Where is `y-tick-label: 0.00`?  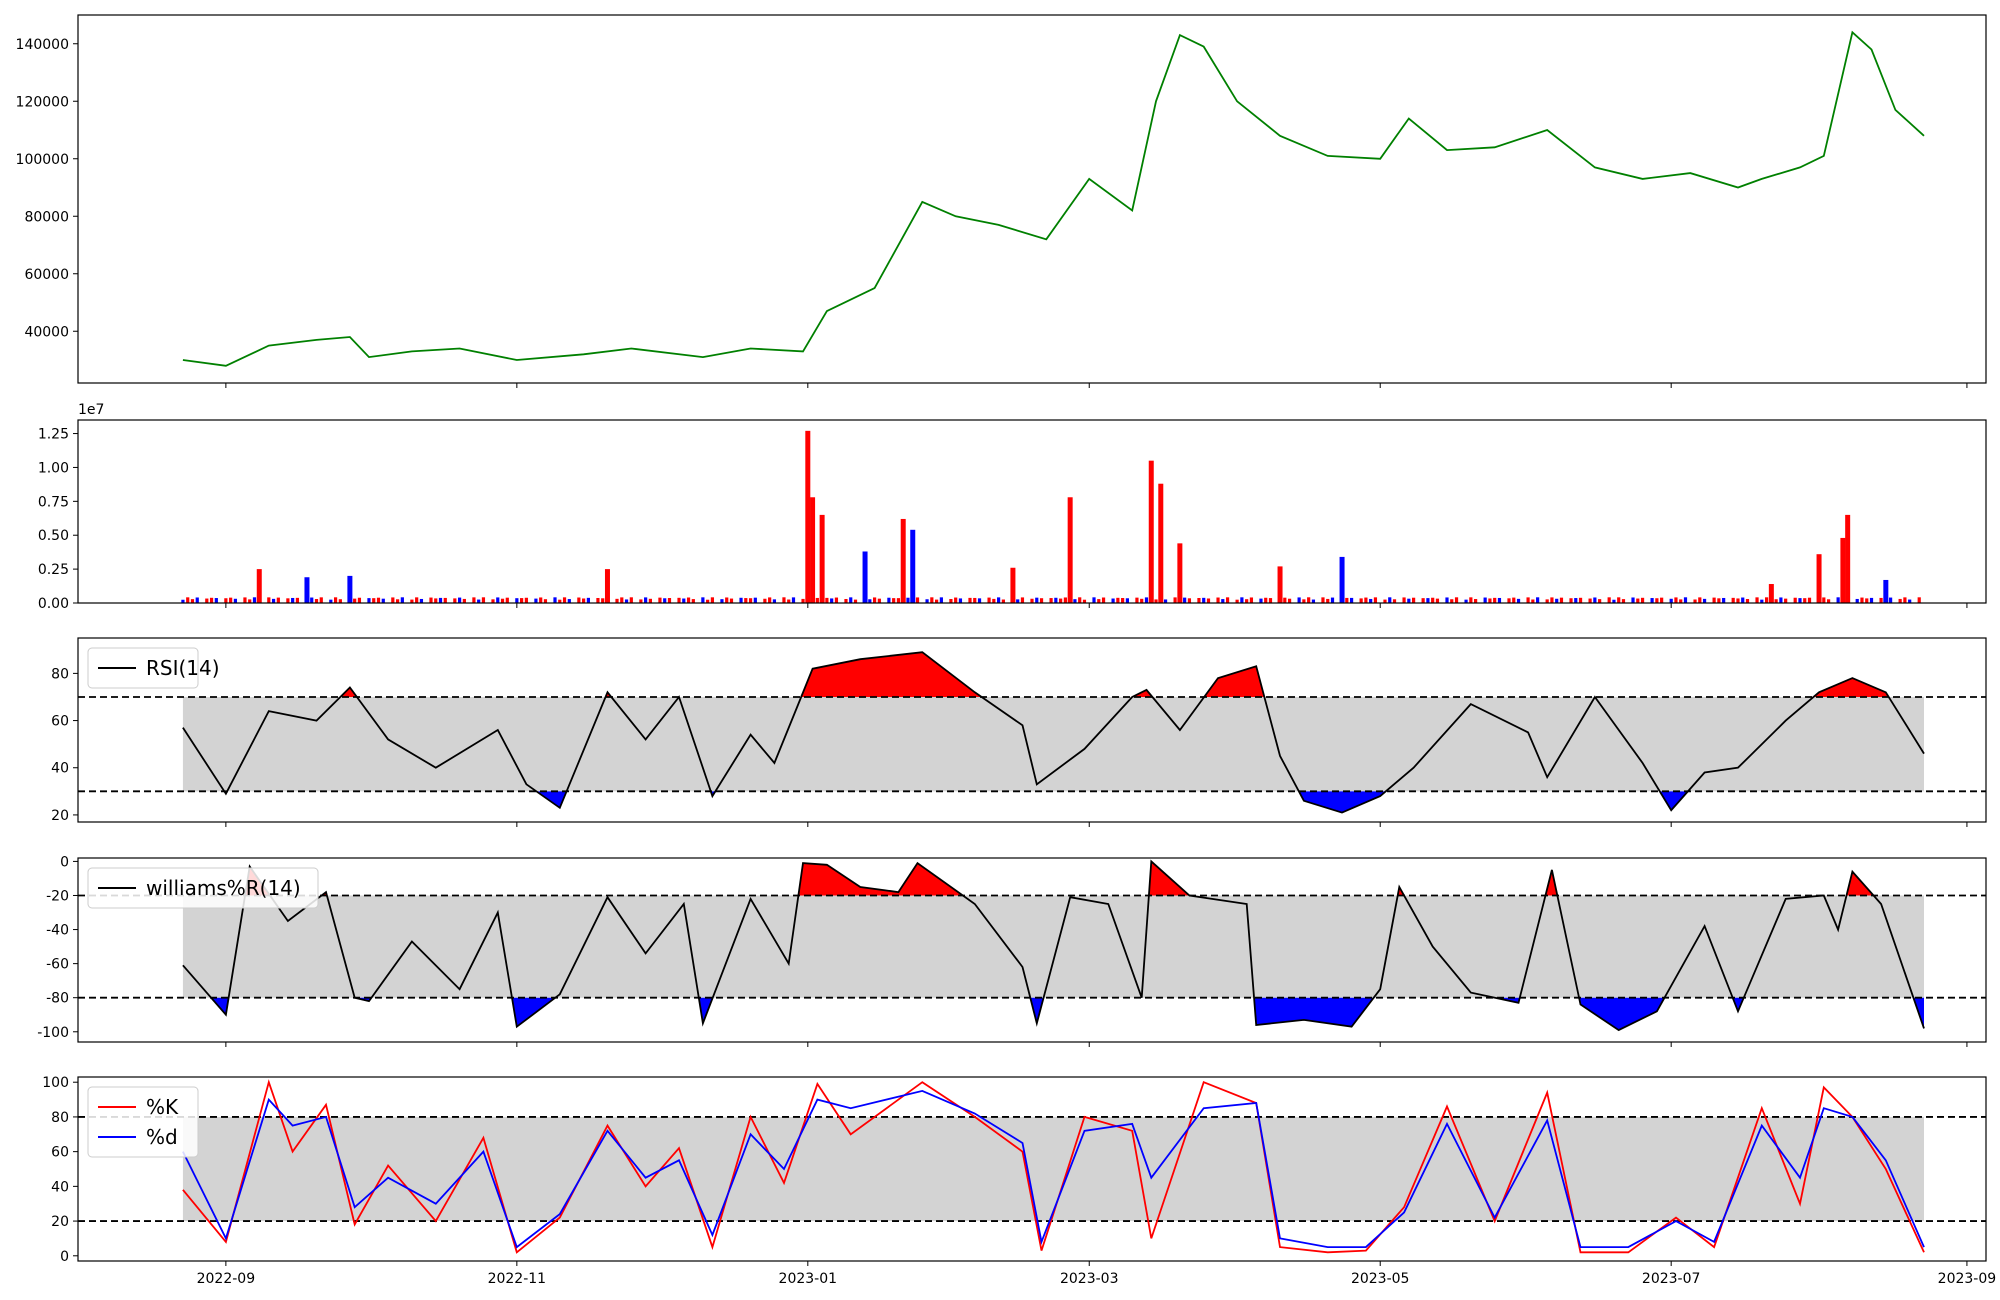
y-tick-label: 0.00 is located at coordinates (53, 604).